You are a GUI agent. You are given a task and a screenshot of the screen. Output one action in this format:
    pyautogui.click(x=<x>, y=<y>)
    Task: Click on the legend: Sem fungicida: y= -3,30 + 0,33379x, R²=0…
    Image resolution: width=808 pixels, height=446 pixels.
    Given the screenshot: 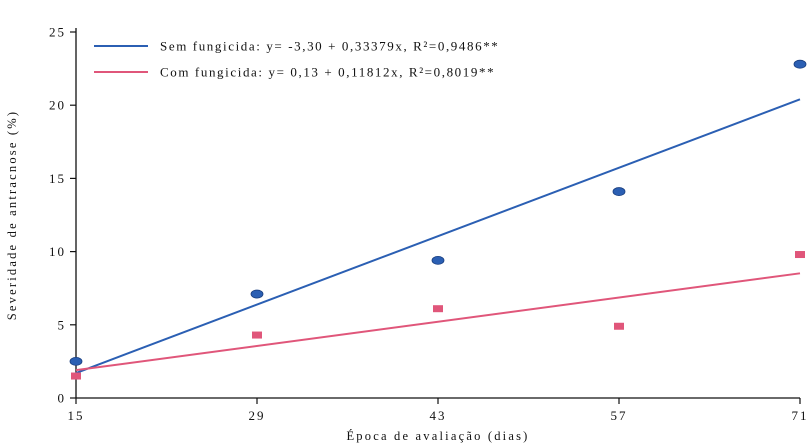 What is the action you would take?
    pyautogui.click(x=296, y=59)
    